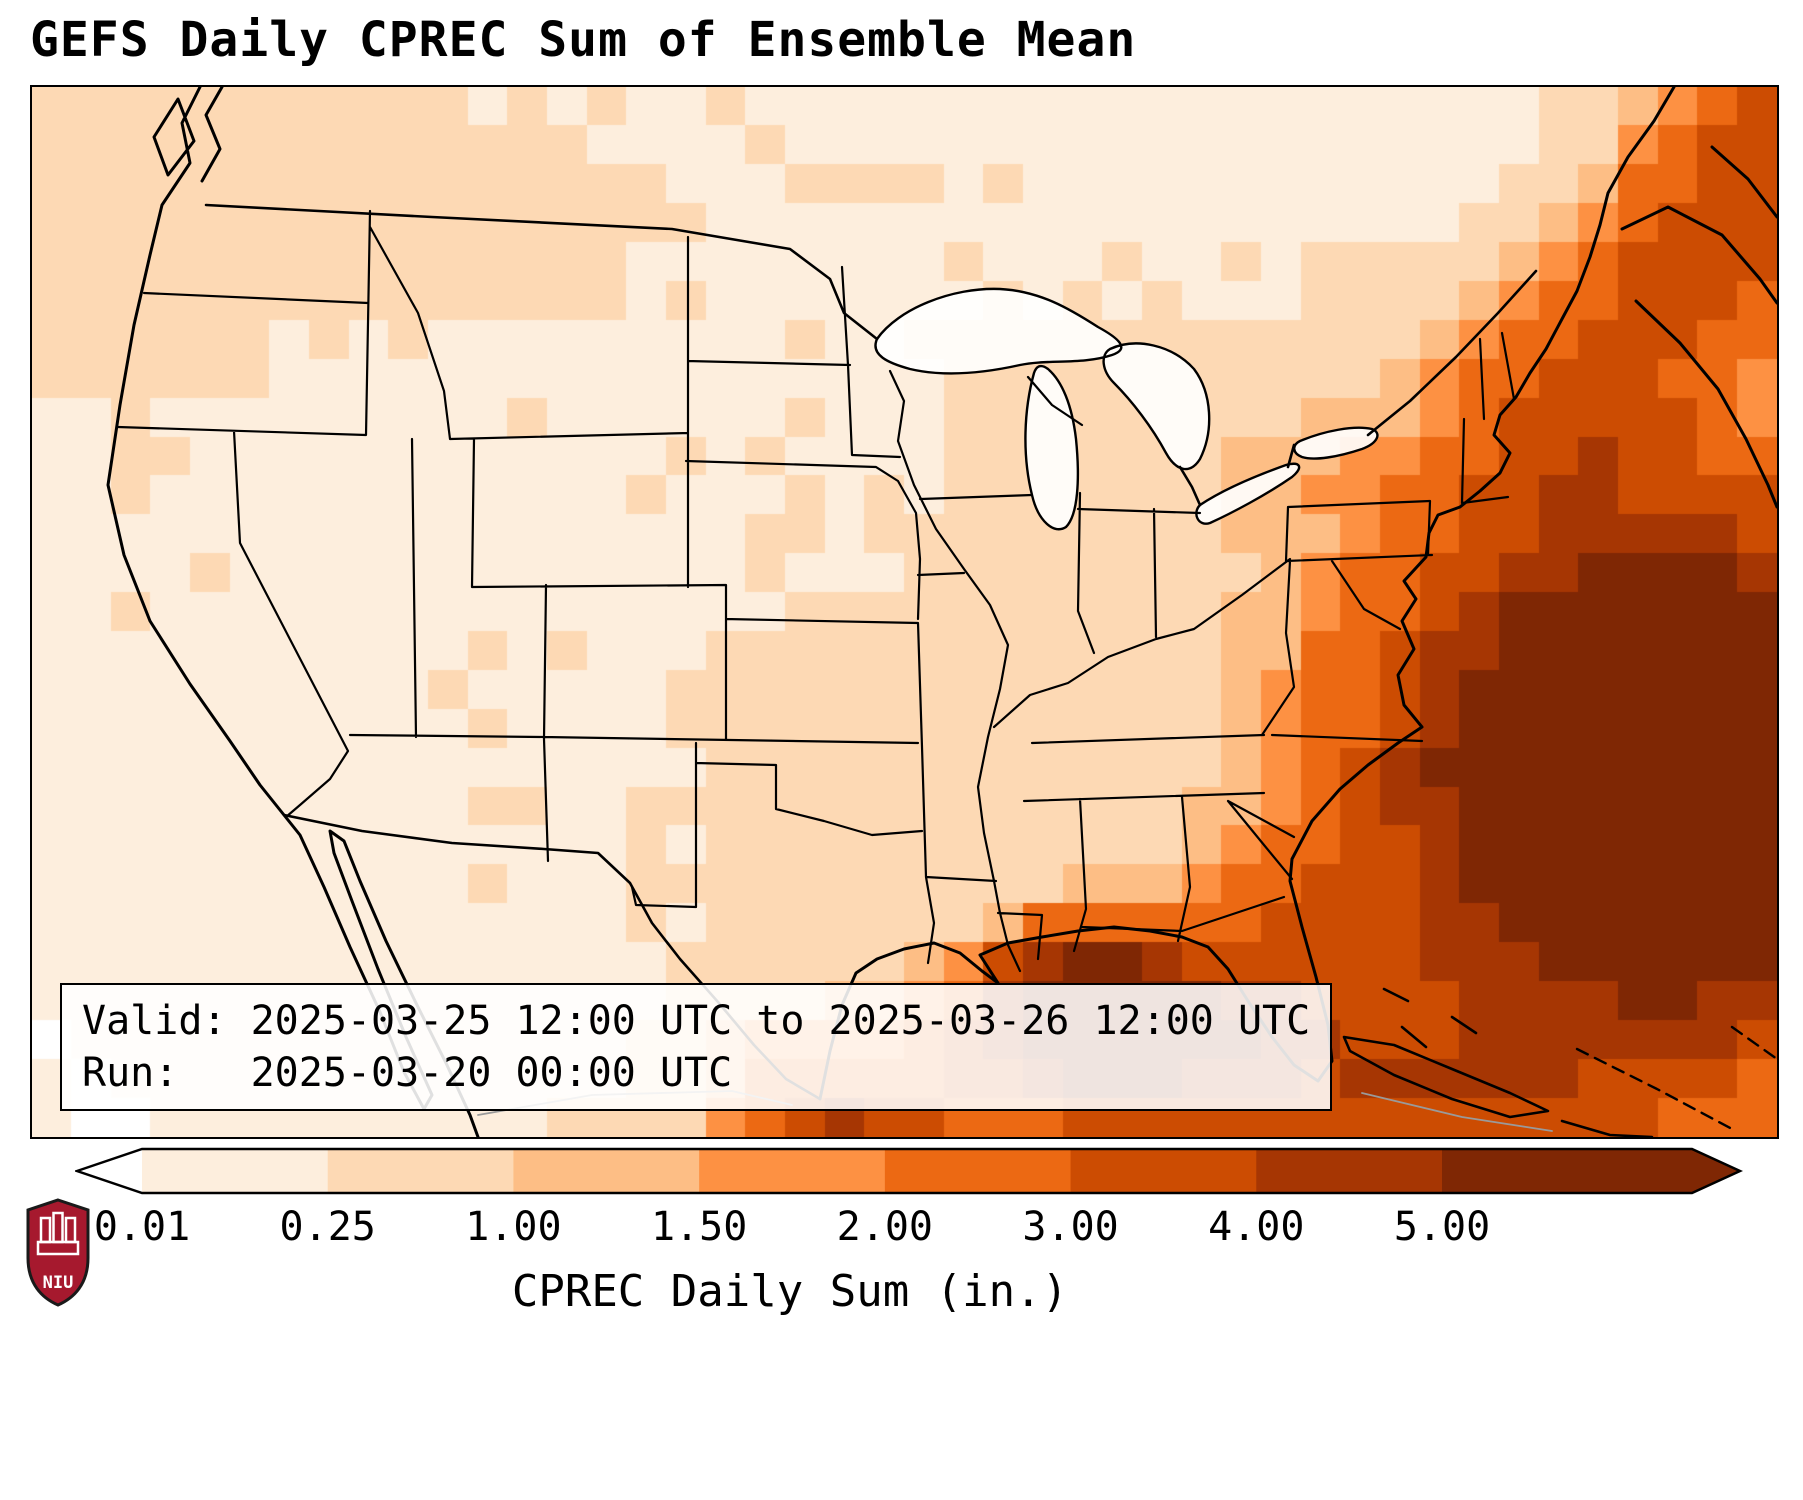 This screenshot has height=1500, width=1803. I want to click on logo-text: NIU, so click(58, 1283).